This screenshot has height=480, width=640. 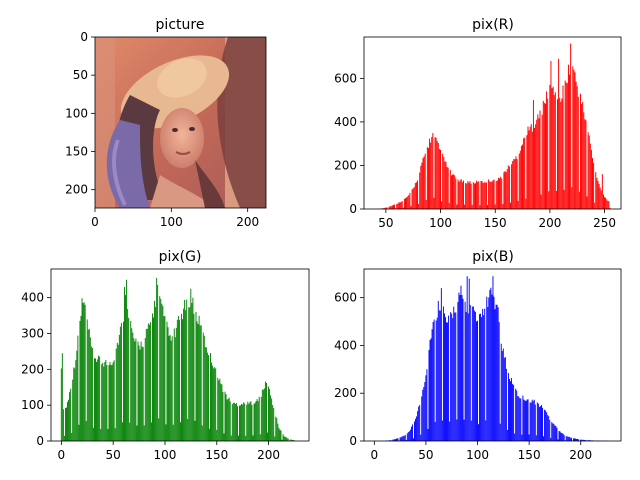 I want to click on x-tick-label: 100, so click(x=165, y=455).